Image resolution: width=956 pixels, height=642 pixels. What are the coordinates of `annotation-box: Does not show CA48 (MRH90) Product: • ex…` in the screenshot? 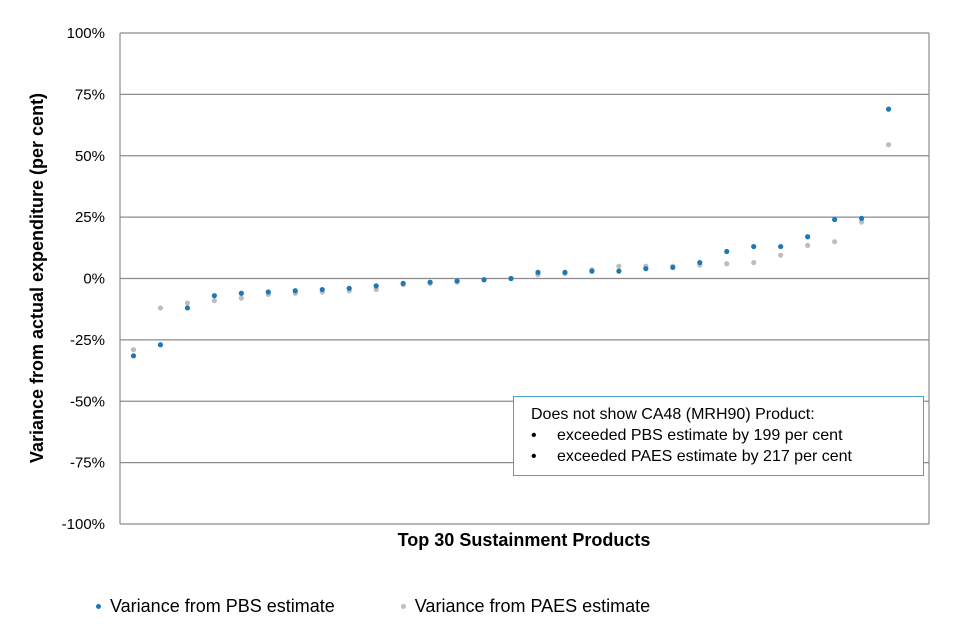 It's located at (718, 436).